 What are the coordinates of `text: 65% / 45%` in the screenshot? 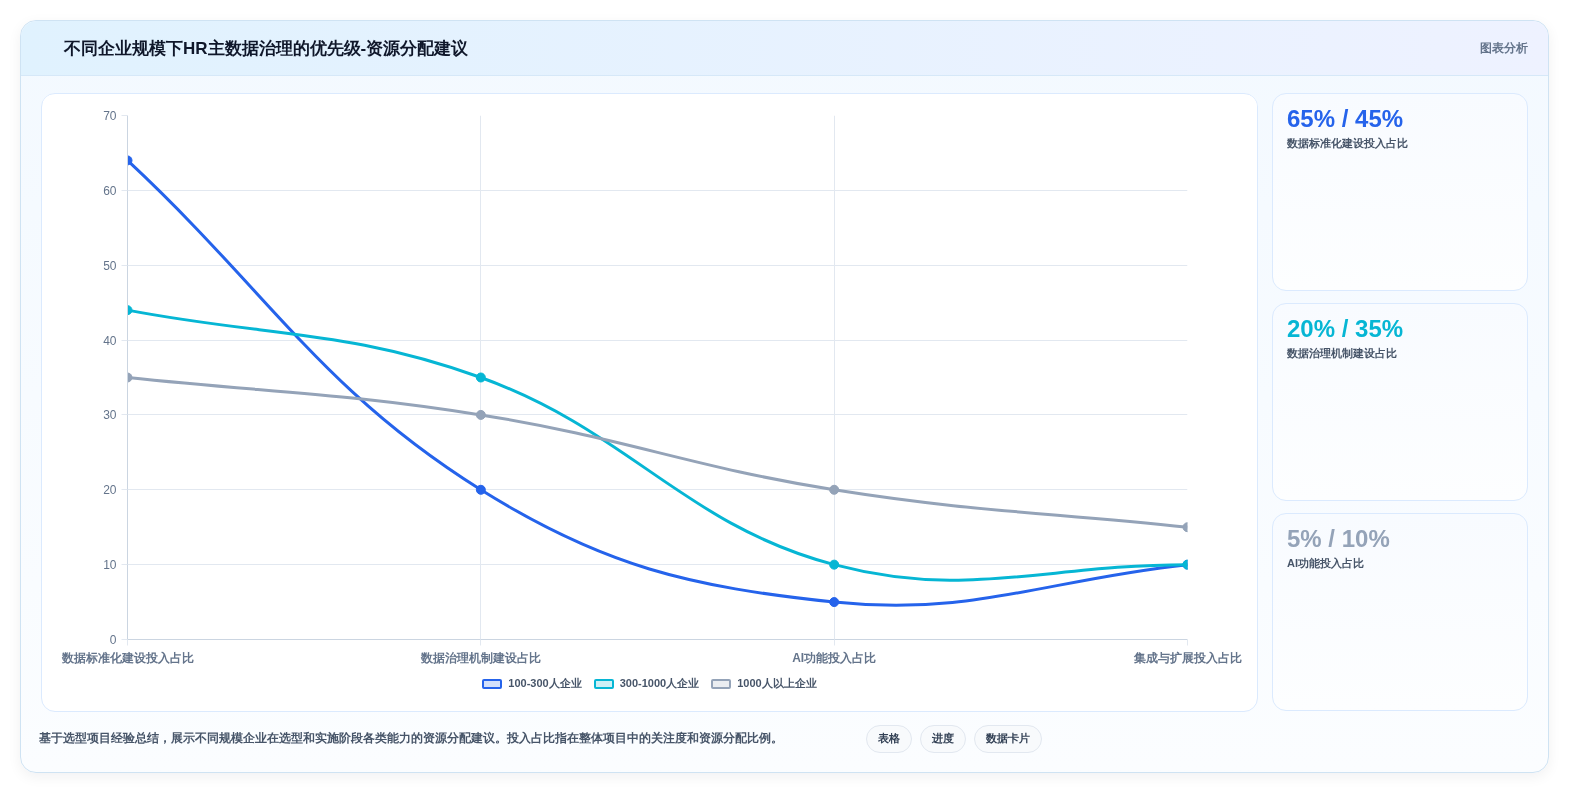 It's located at (1346, 119).